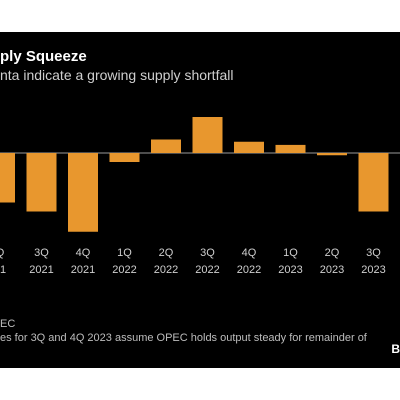 This screenshot has height=400, width=400. Describe the element at coordinates (43, 56) in the screenshot. I see `chart-title: ply Squeeze` at that location.